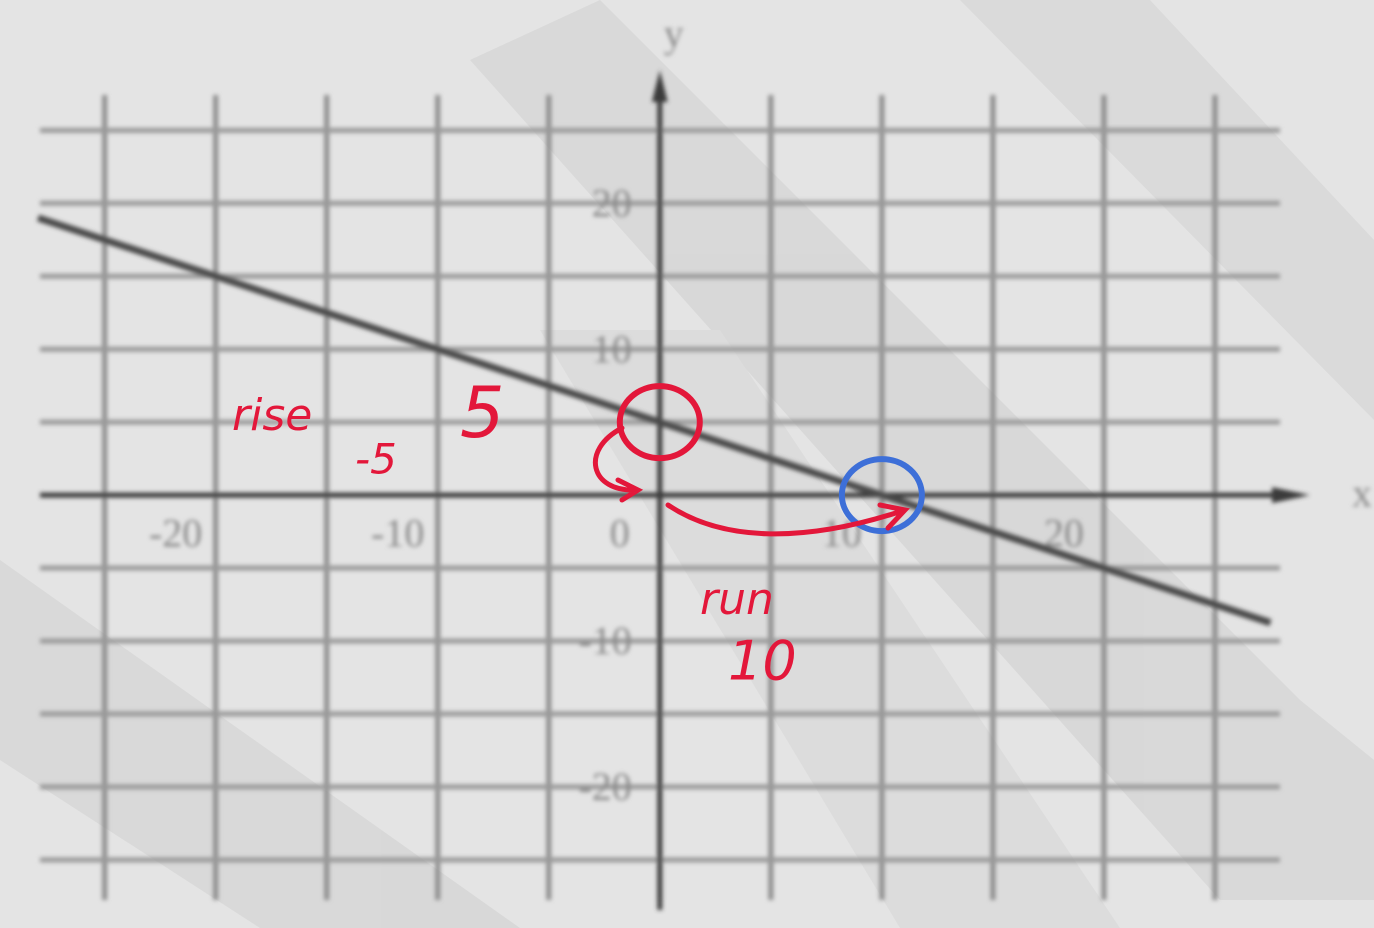 The image size is (1374, 928). Describe the element at coordinates (604, 786) in the screenshot. I see `y-tick-label: -20` at that location.